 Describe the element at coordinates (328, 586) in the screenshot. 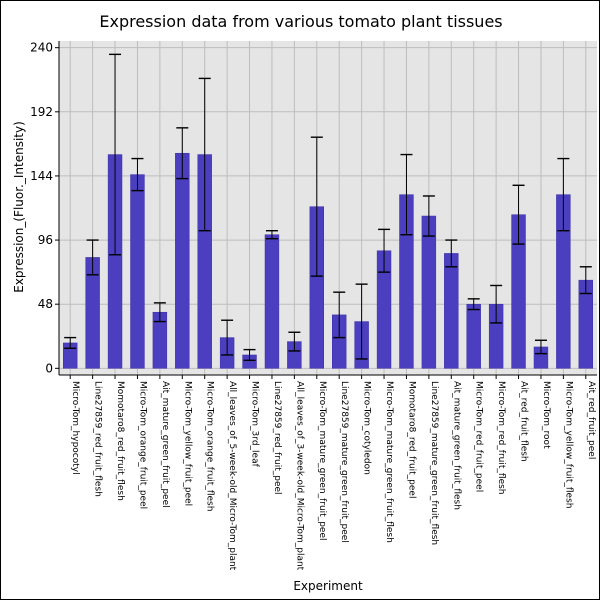

I see `x-axis-title: Experiment` at that location.